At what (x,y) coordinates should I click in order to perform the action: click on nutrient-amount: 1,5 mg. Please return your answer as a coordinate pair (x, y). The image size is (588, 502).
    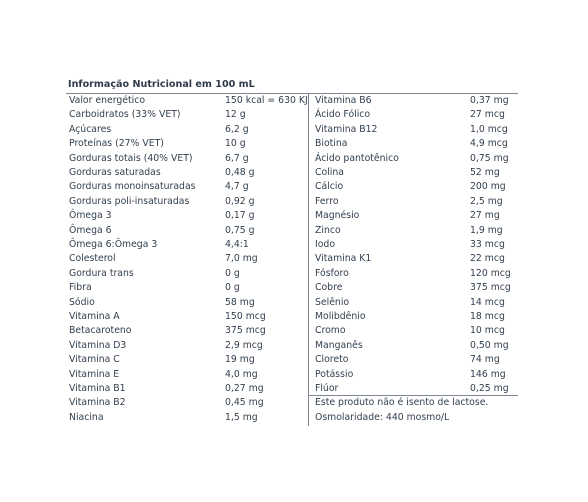
    Looking at the image, I should click on (241, 417).